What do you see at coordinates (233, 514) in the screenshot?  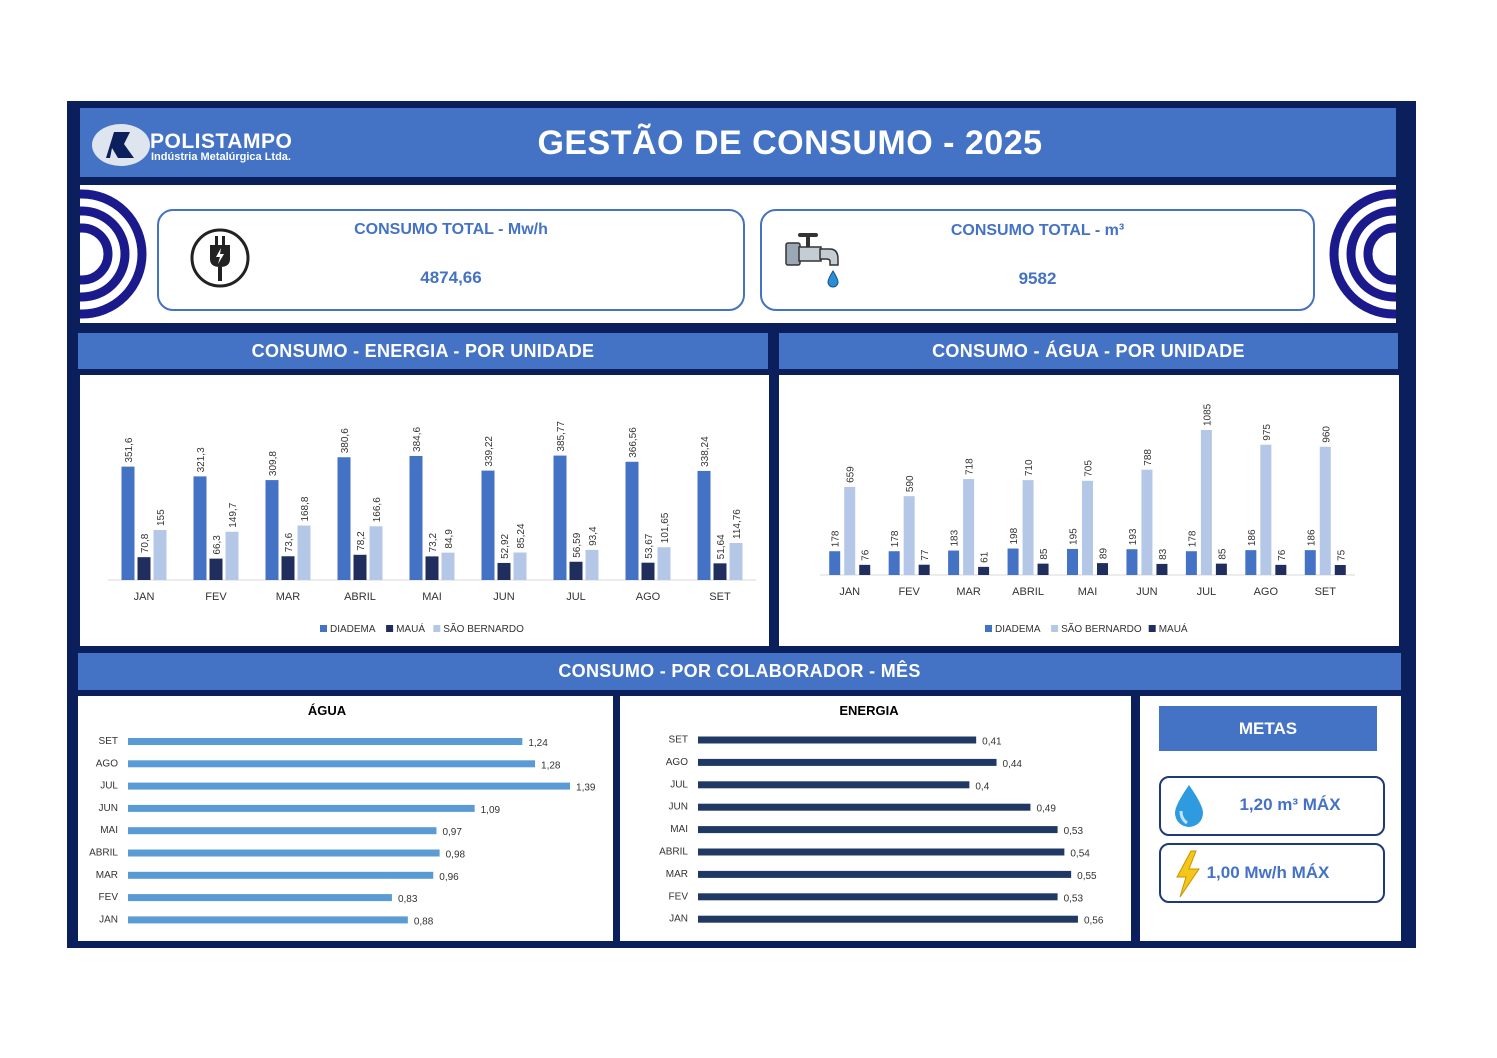 I see `data-label: 149,7` at bounding box center [233, 514].